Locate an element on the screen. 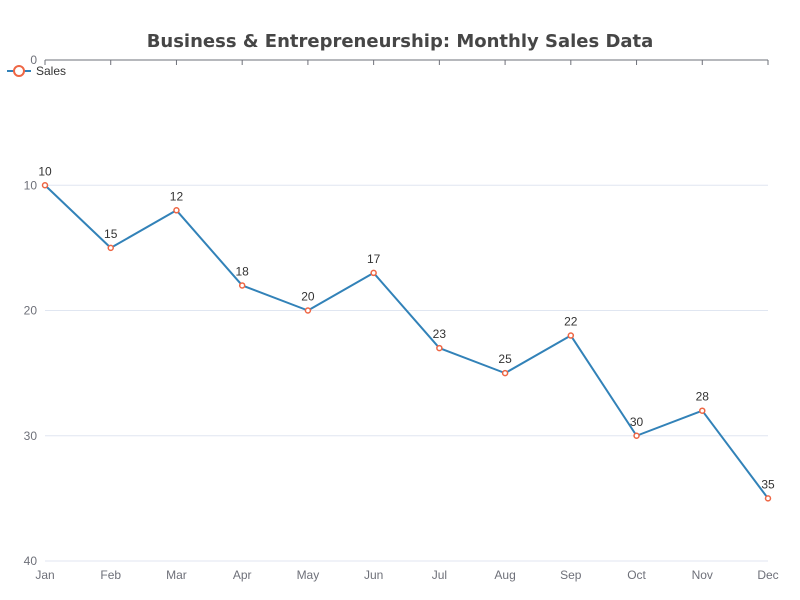  data-label: 30 is located at coordinates (637, 422).